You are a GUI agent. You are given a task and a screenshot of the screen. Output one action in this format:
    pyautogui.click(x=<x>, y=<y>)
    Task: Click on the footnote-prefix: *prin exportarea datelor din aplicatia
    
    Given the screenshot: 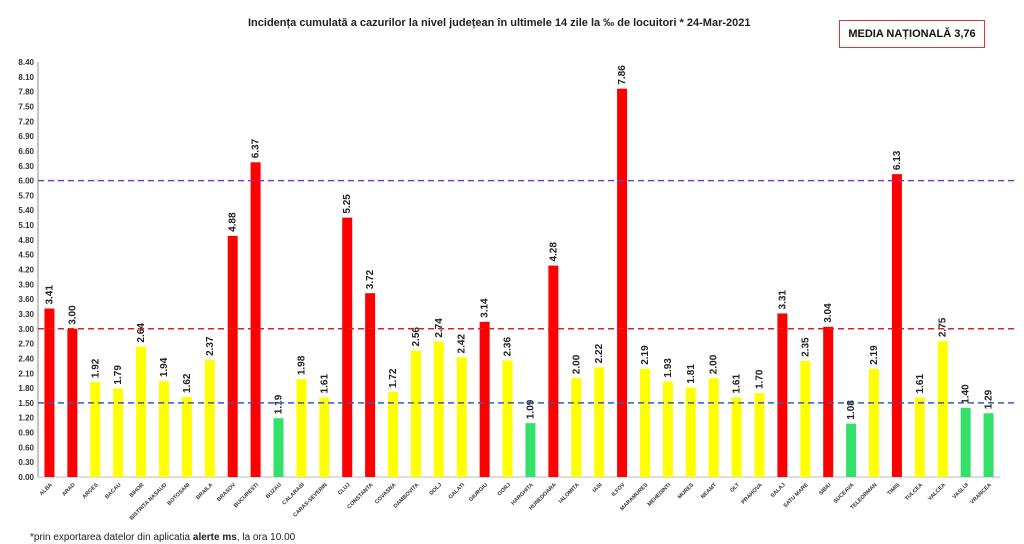 What is the action you would take?
    pyautogui.click(x=111, y=537)
    